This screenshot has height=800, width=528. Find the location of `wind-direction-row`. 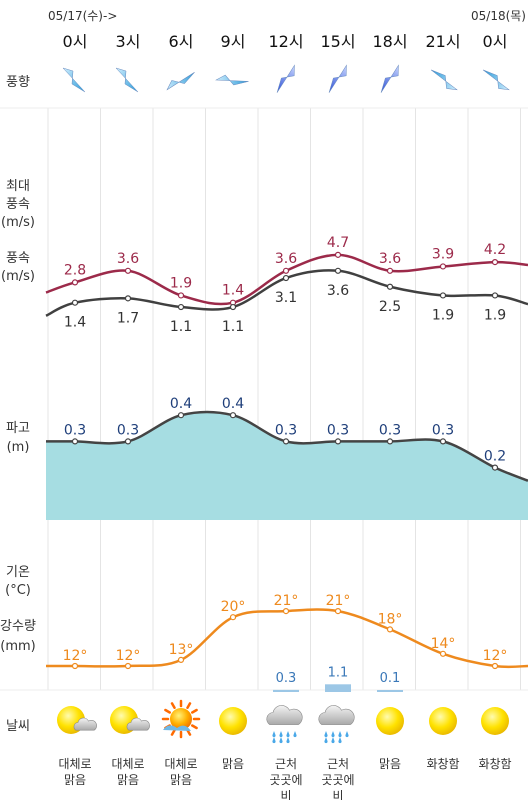

wind-direction-row is located at coordinates (286, 78).